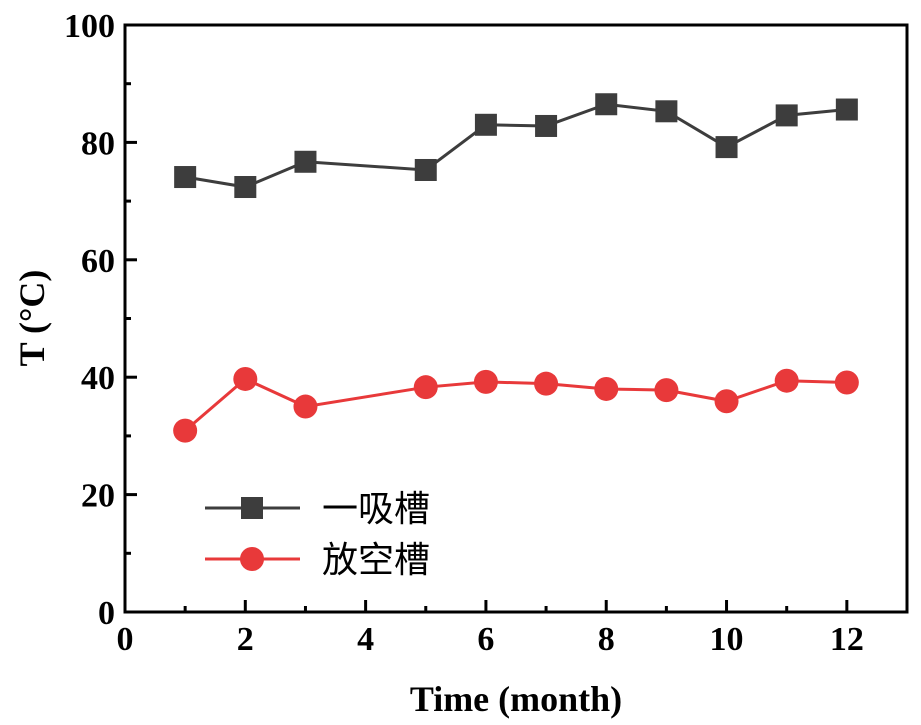 This screenshot has height=725, width=921. Describe the element at coordinates (847, 639) in the screenshot. I see `x-tick-label: 12` at that location.